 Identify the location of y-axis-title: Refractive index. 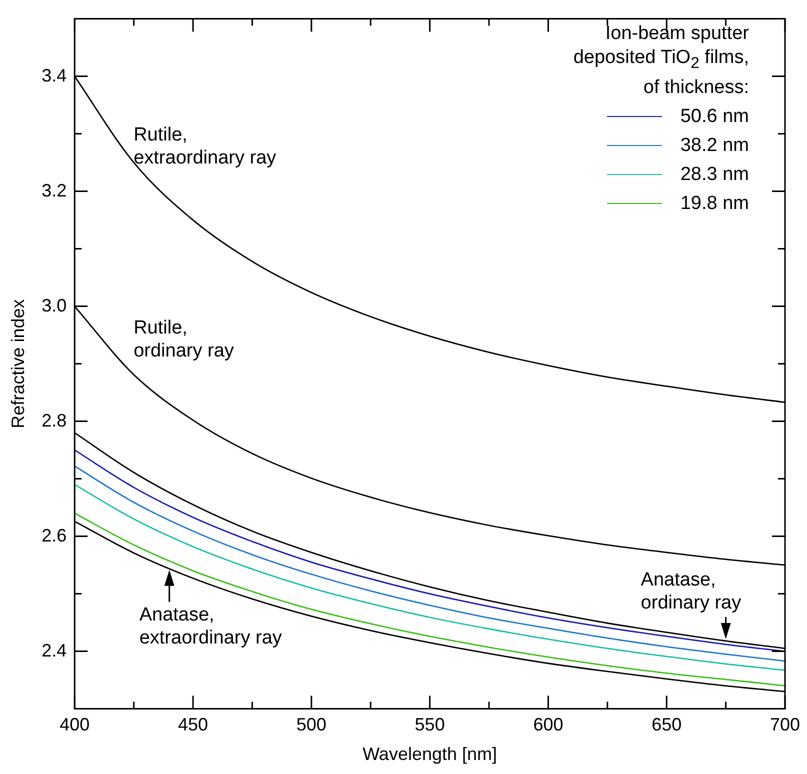
(18, 363).